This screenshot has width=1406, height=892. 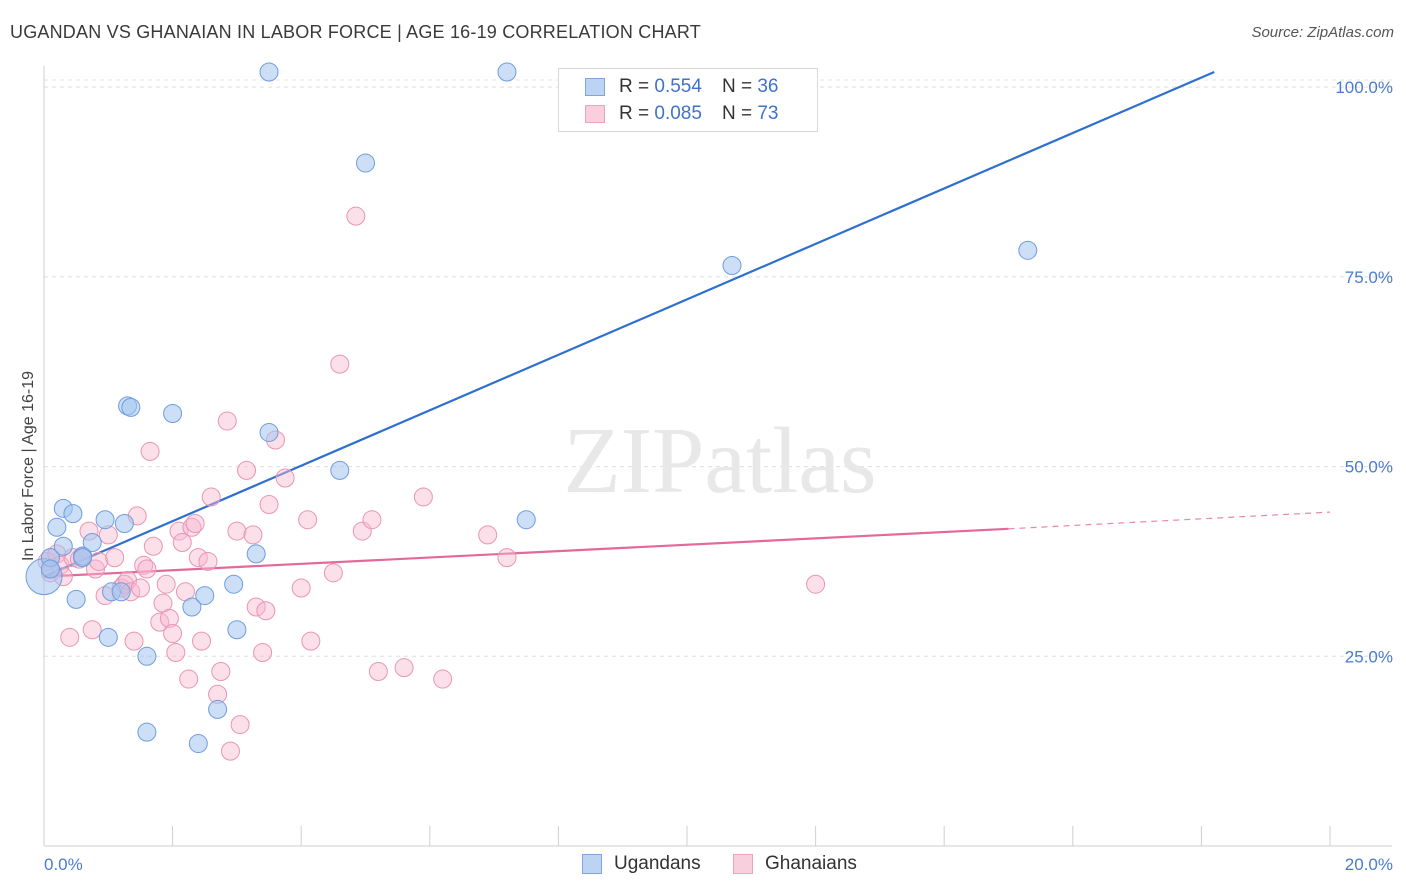 What do you see at coordinates (719, 461) in the screenshot?
I see `watermark: ZIPatlas` at bounding box center [719, 461].